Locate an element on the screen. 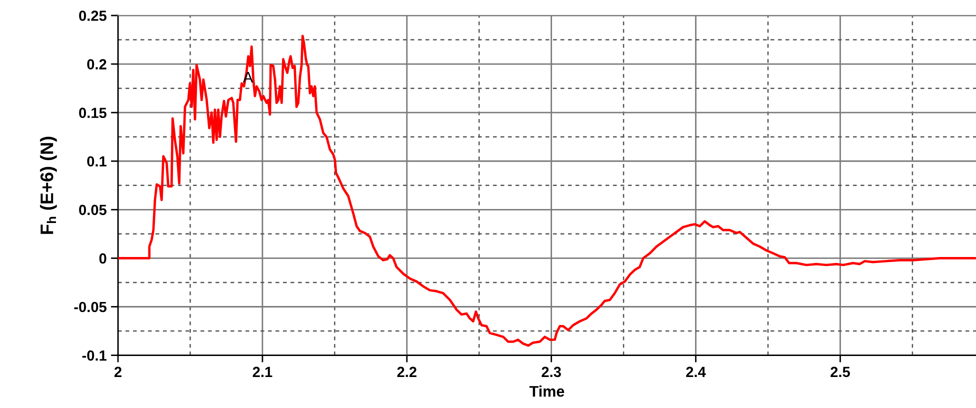 The image size is (976, 408). x-tick-label: 2.2 is located at coordinates (406, 371).